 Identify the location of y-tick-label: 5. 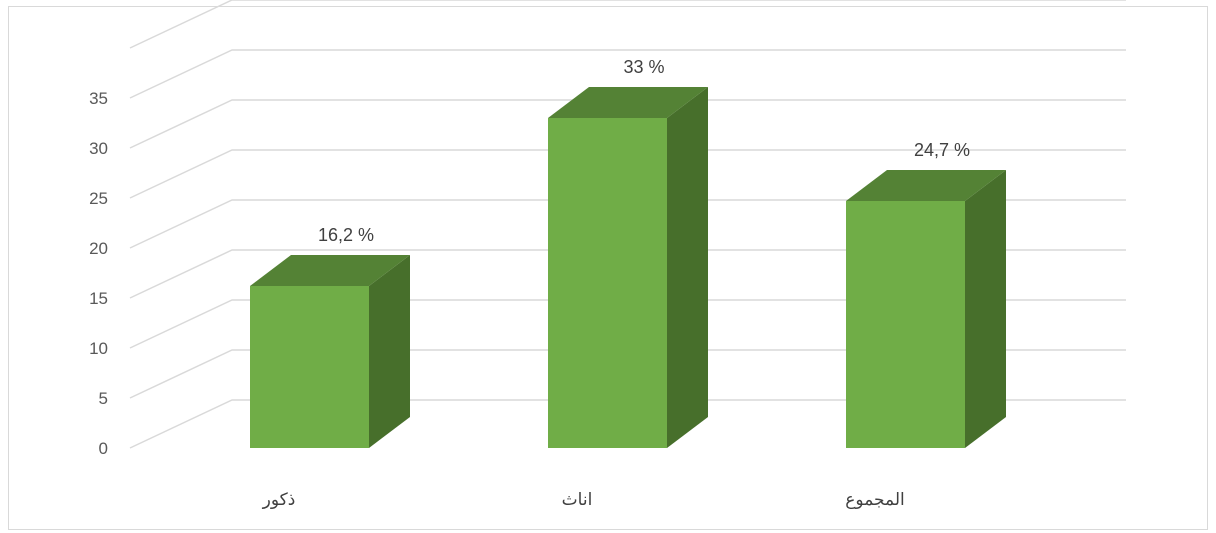
(103, 398).